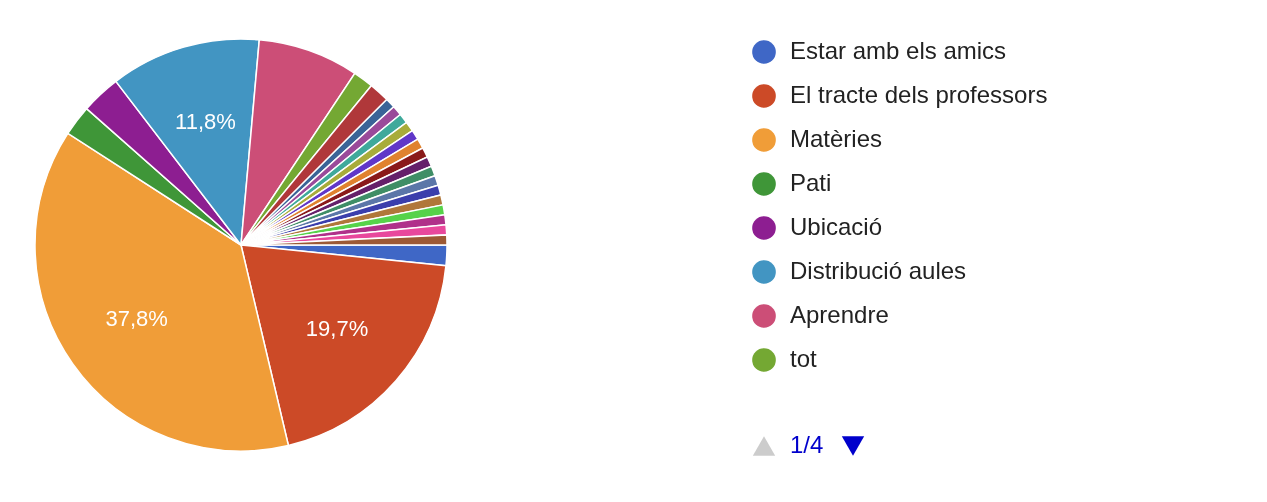 This screenshot has width=1267, height=502. I want to click on data-label: 19,7%, so click(337, 329).